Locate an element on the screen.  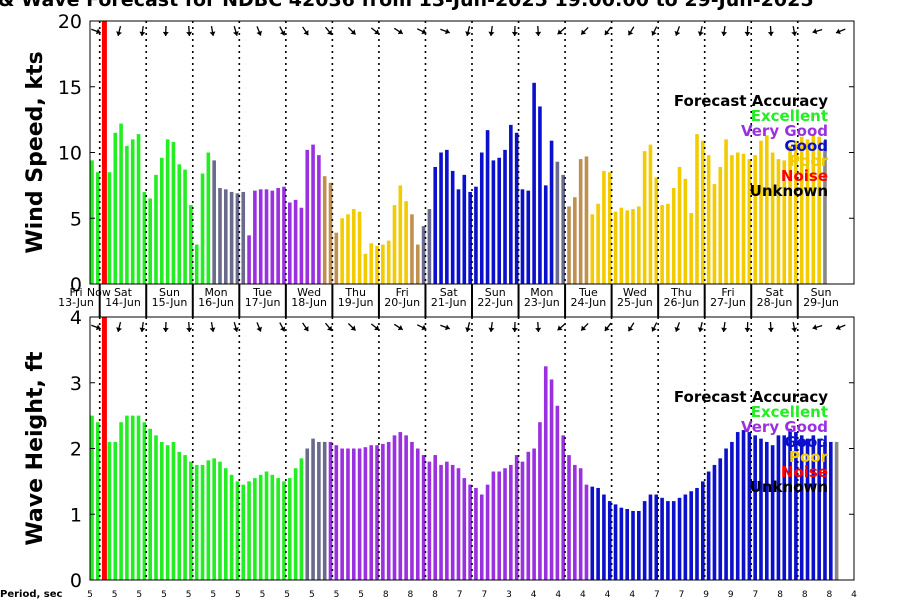
y-tick-label: 2 is located at coordinates (76, 450).